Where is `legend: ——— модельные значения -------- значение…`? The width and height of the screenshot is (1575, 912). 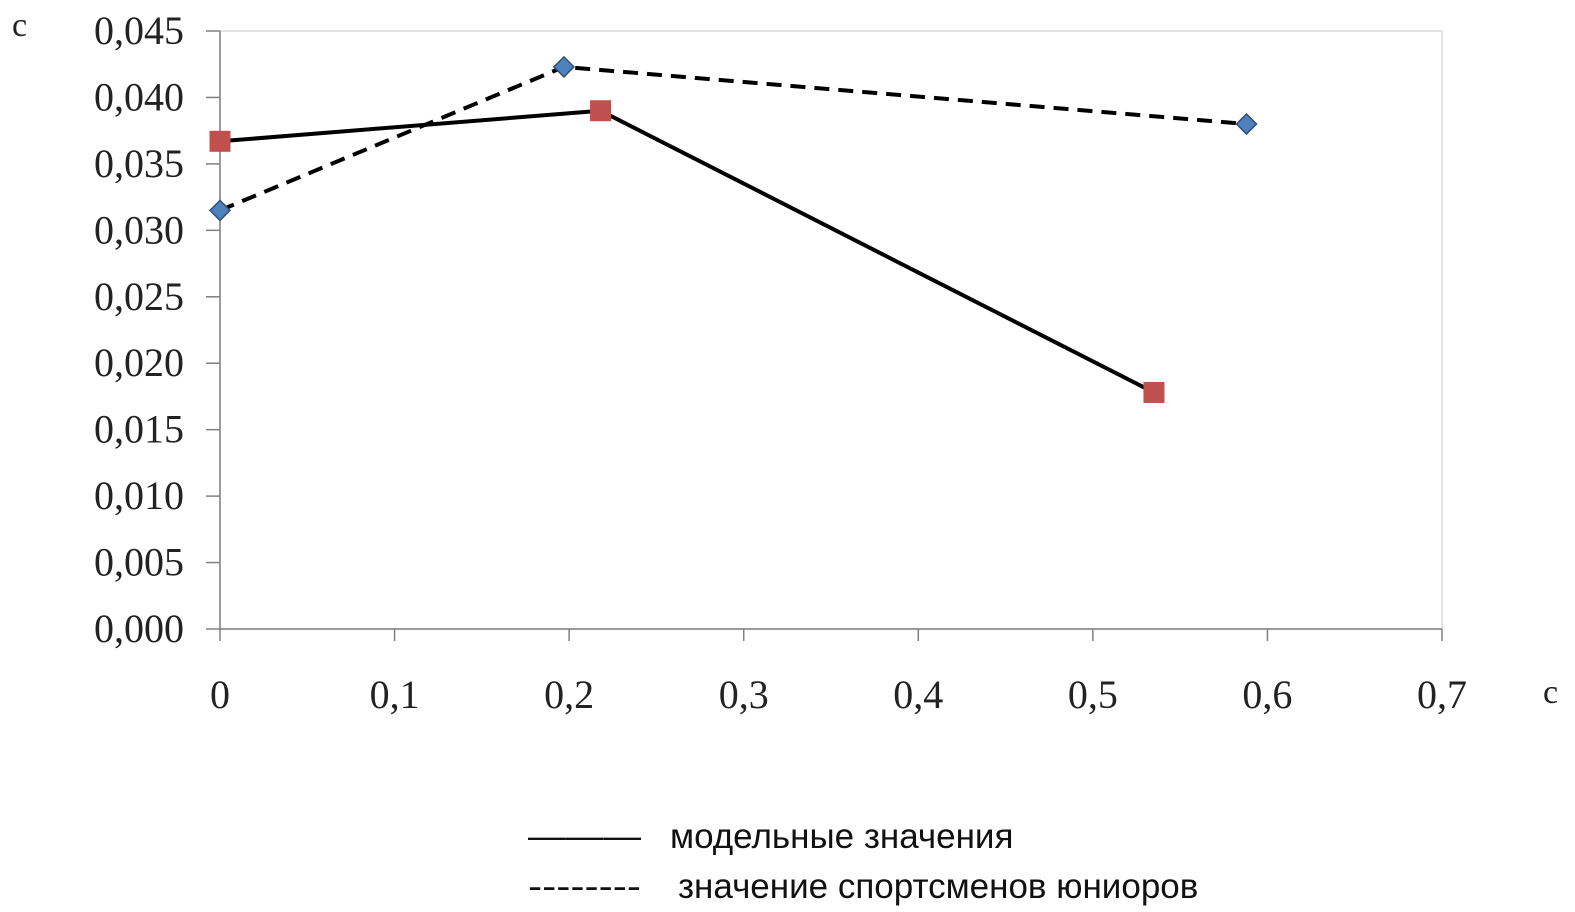
legend: ——— модельные значения -------- значение… is located at coordinates (863, 861).